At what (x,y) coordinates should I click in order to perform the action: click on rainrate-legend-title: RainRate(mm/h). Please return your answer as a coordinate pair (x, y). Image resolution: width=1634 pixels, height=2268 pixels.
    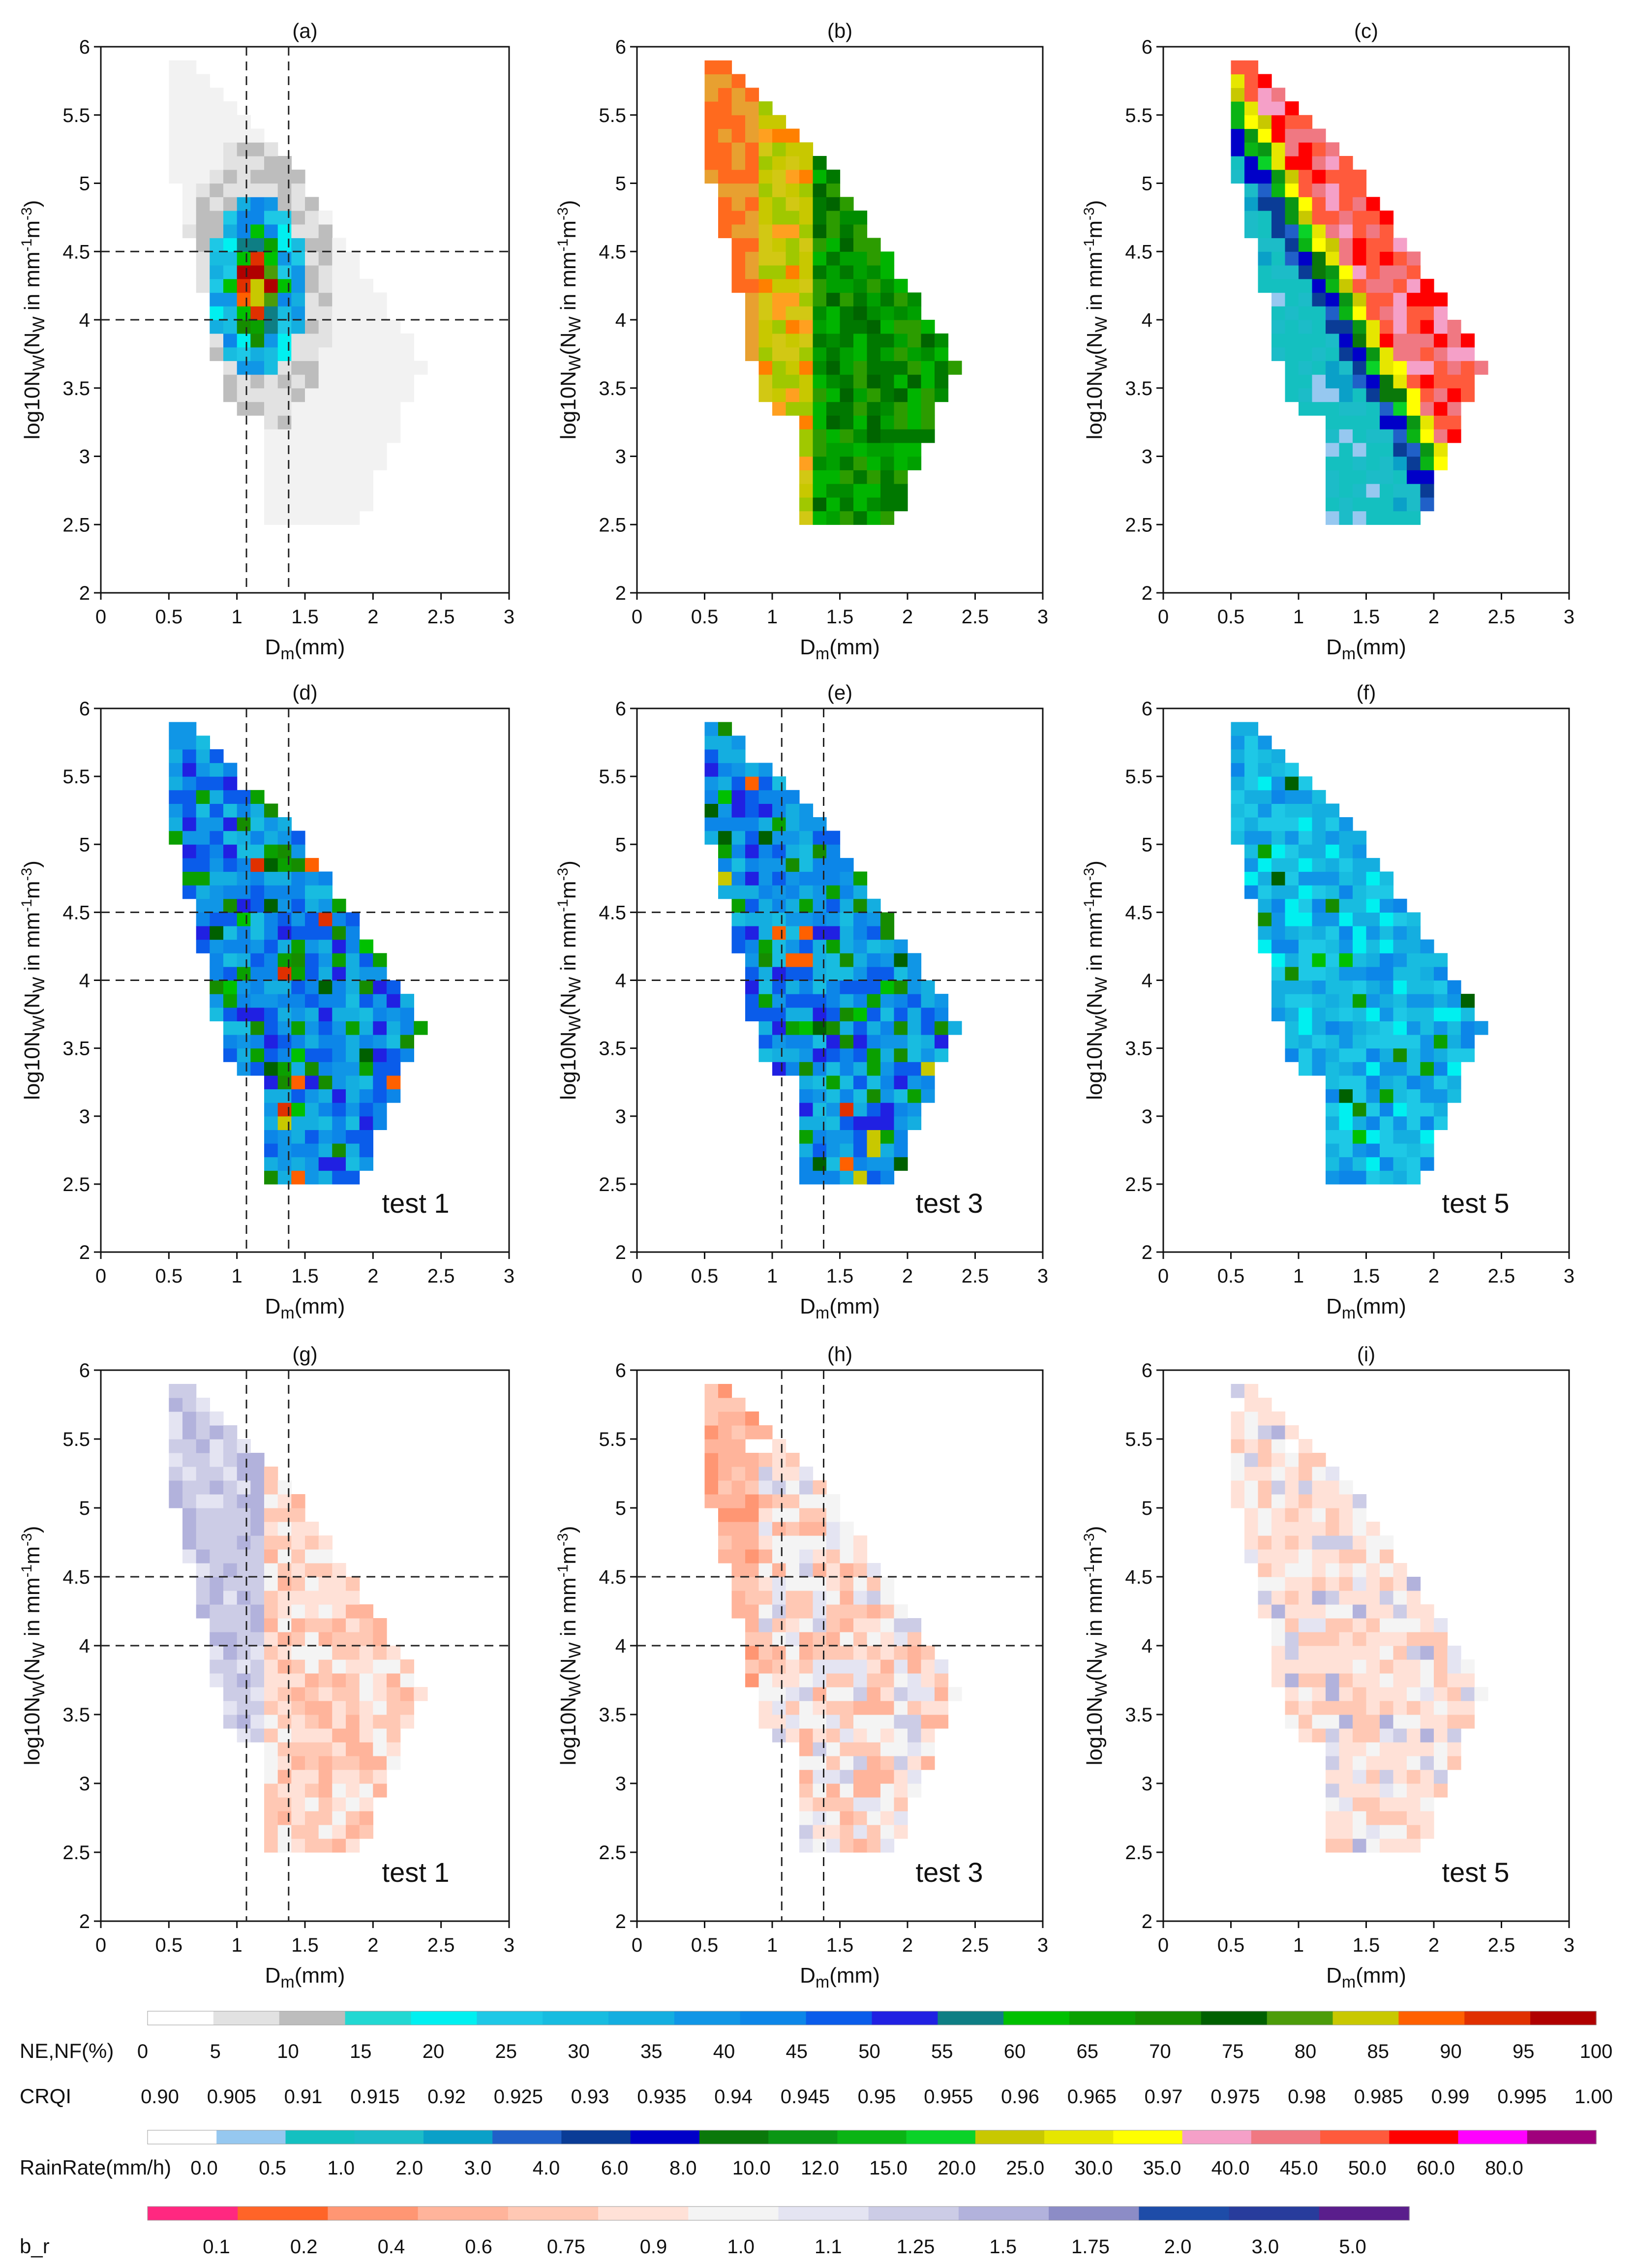
    Looking at the image, I should click on (95, 2168).